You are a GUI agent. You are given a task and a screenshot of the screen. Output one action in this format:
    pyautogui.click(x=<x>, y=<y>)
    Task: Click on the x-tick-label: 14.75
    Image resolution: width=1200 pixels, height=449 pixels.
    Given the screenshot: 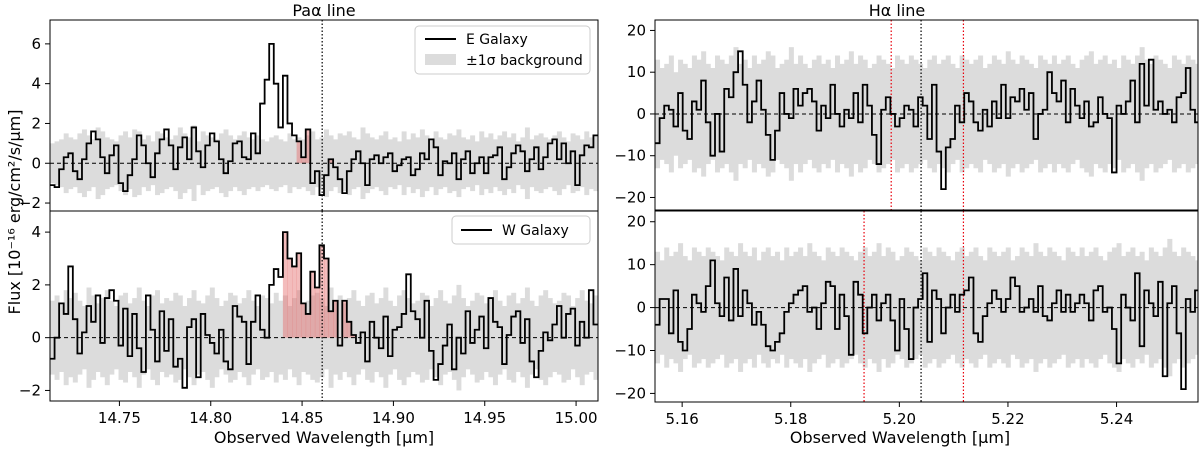 What is the action you would take?
    pyautogui.click(x=119, y=418)
    